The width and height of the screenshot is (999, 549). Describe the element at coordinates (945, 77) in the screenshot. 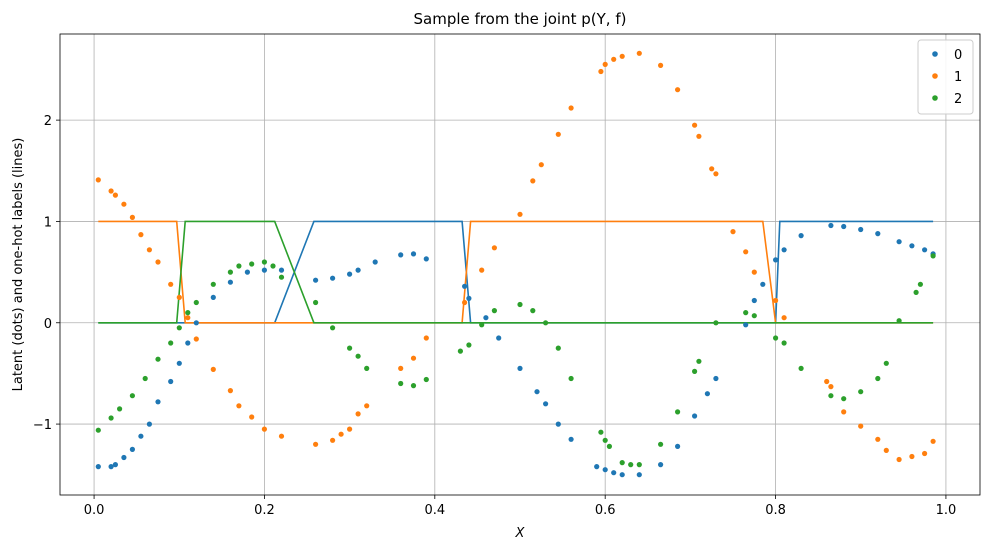

I see `legend-box` at that location.